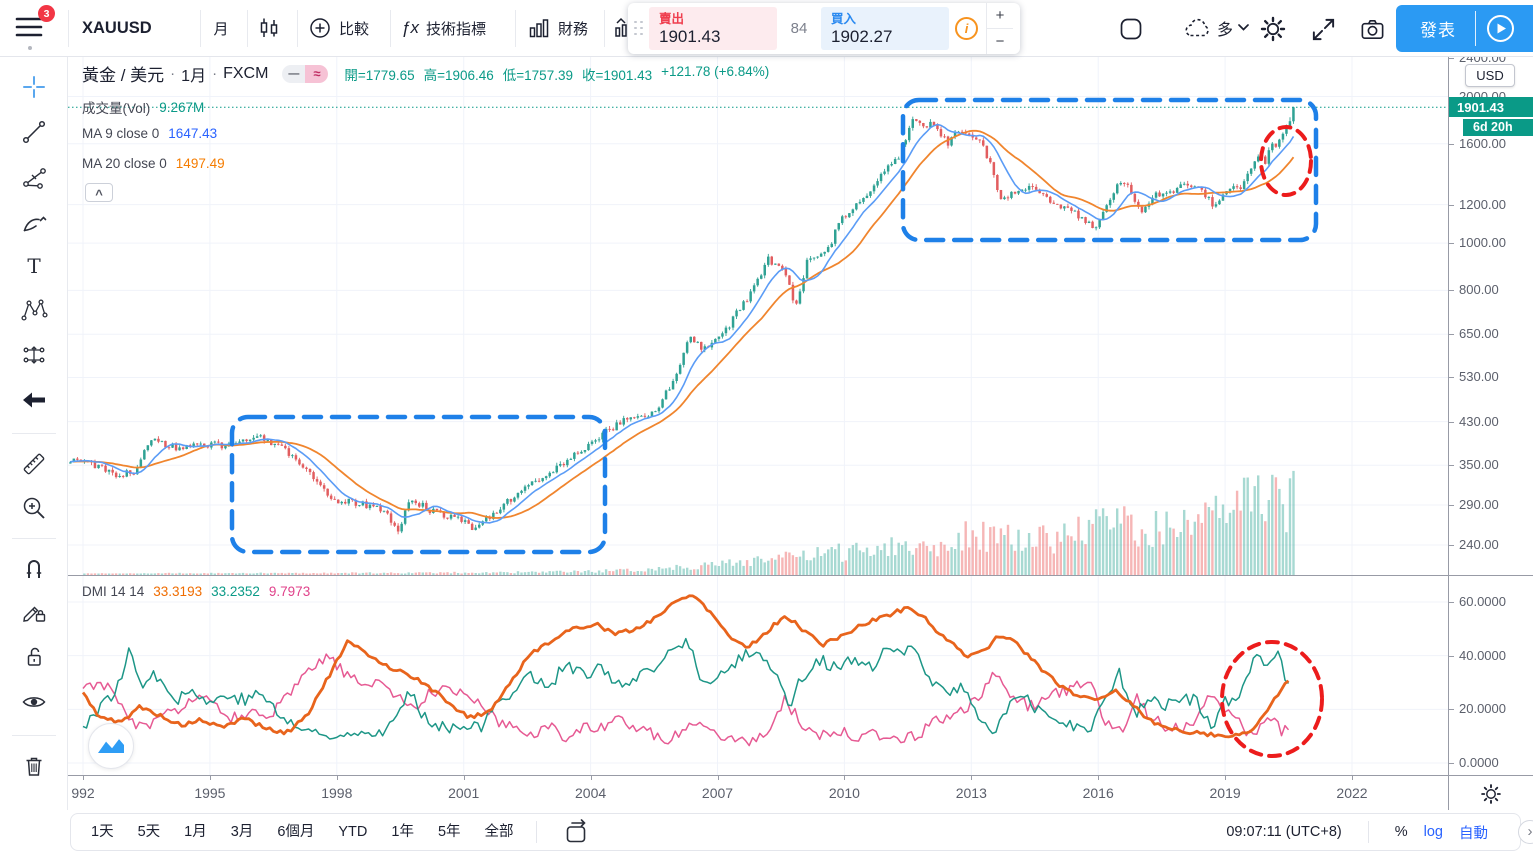 Image resolution: width=1533 pixels, height=864 pixels. What do you see at coordinates (1482, 602) in the screenshot?
I see `dmi-tick-label: 60.0000` at bounding box center [1482, 602].